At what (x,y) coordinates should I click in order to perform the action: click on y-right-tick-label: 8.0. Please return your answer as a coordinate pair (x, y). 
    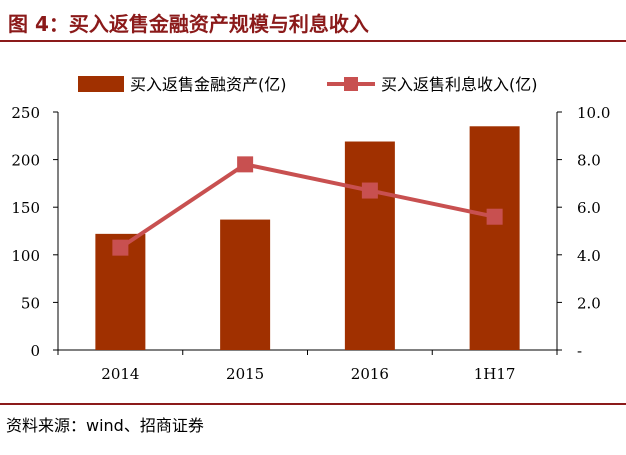
    Looking at the image, I should click on (589, 161).